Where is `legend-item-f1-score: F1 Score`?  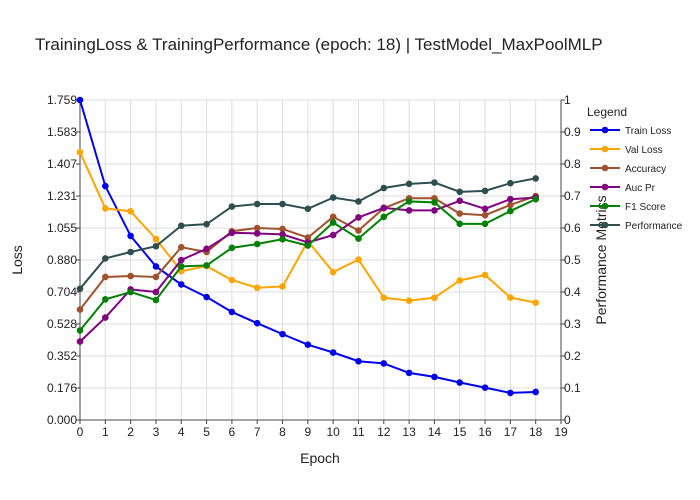
legend-item-f1-score: F1 Score is located at coordinates (628, 207).